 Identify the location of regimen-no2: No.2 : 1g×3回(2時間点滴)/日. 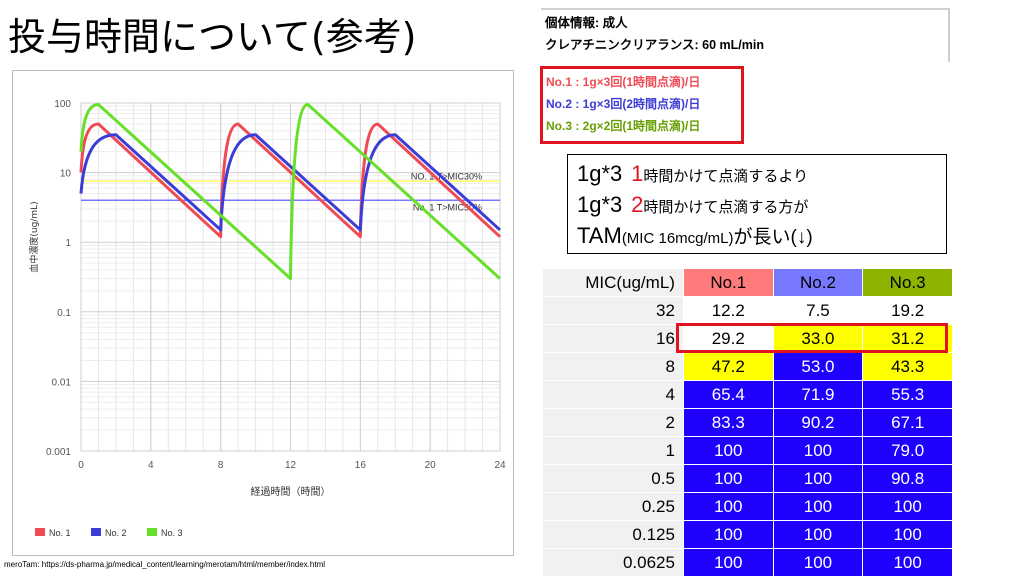
(623, 104).